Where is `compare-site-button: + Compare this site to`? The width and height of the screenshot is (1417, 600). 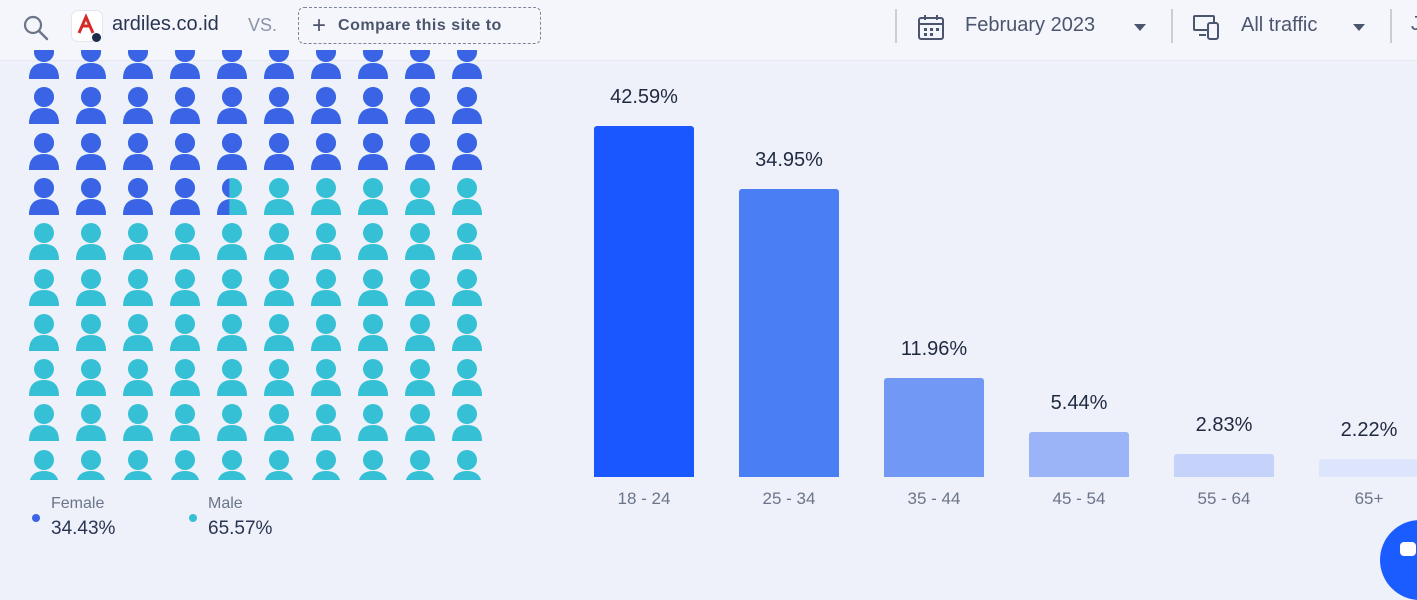
compare-site-button: + Compare this site to is located at coordinates (419, 25).